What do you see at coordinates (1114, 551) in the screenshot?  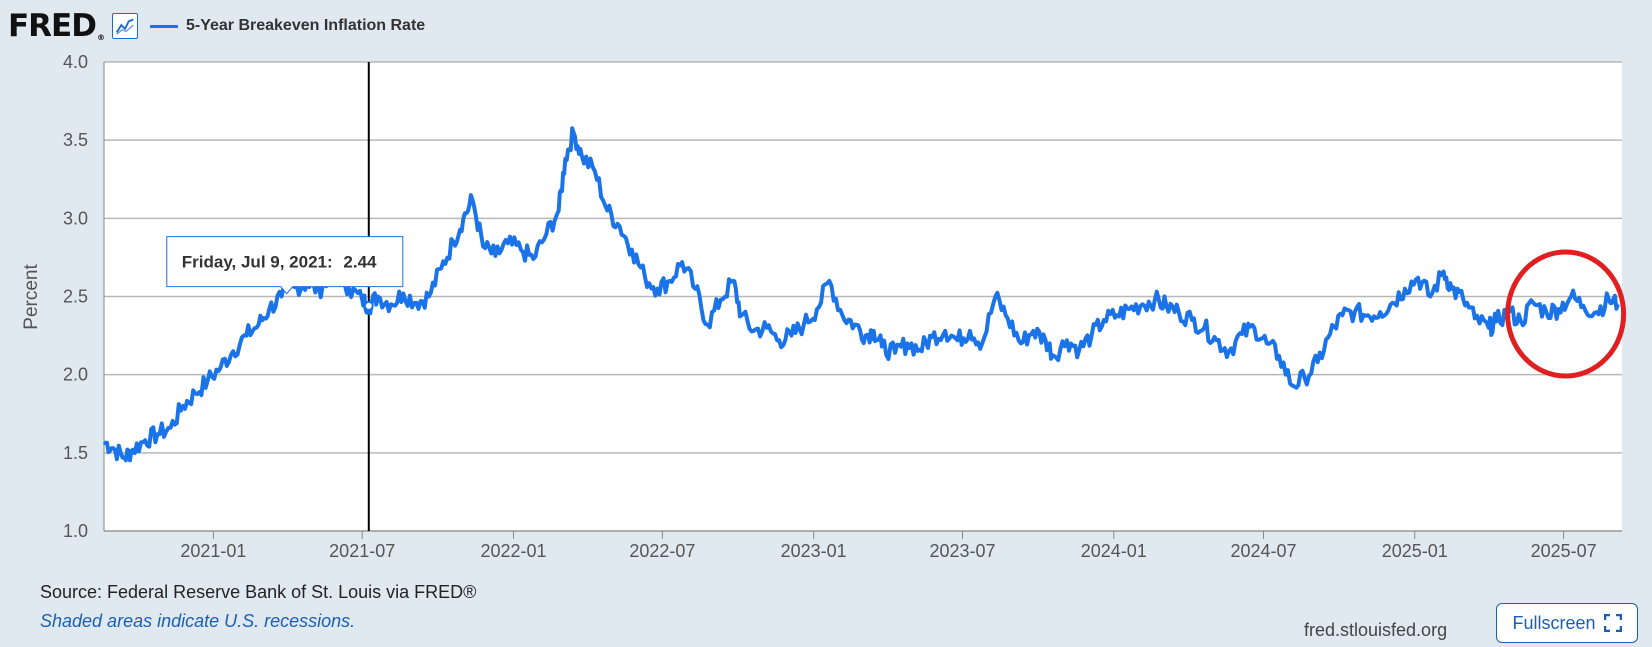 I see `x-tick-label: 2024-01` at bounding box center [1114, 551].